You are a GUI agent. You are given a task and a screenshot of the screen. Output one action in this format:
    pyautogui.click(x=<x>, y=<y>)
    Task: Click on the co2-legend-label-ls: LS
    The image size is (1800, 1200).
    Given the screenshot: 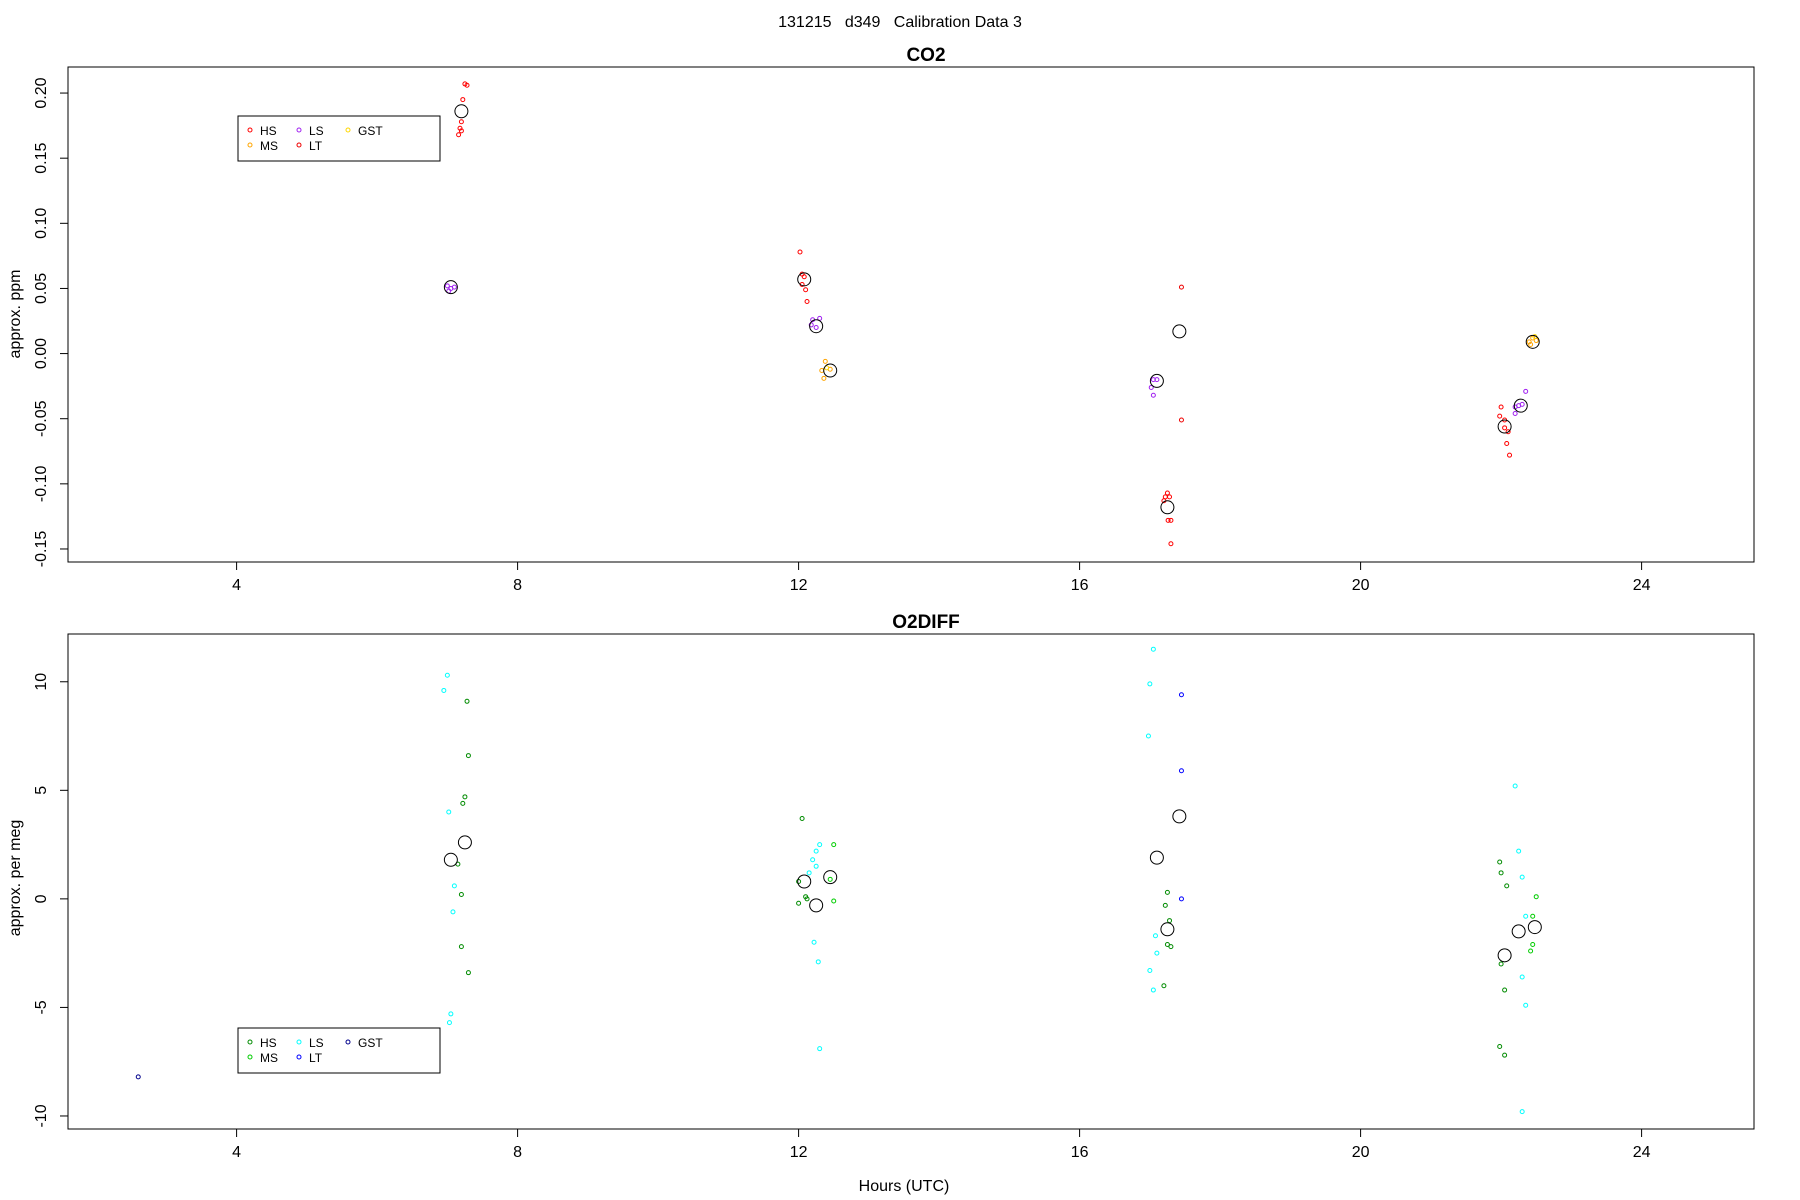 What is the action you would take?
    pyautogui.click(x=316, y=131)
    